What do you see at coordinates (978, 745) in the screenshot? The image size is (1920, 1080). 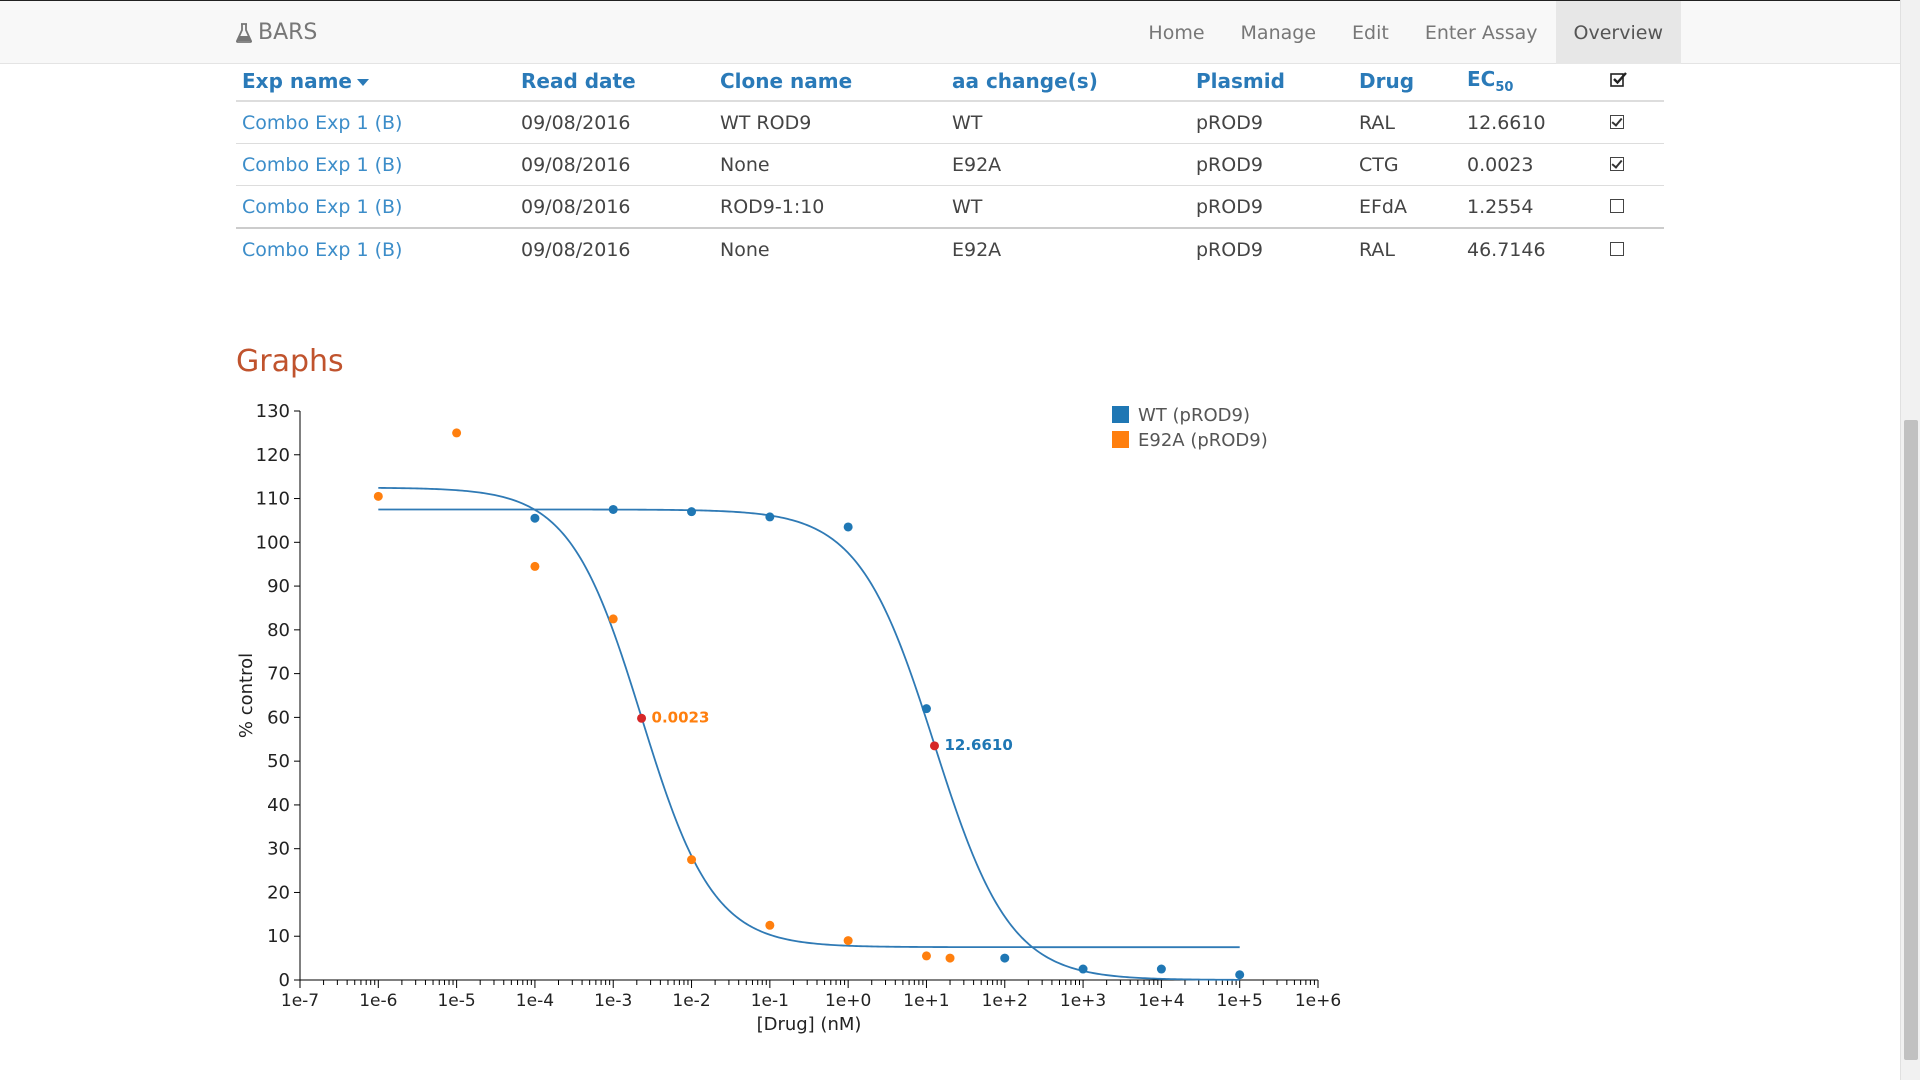 I see `ec50-label: 12.6610` at bounding box center [978, 745].